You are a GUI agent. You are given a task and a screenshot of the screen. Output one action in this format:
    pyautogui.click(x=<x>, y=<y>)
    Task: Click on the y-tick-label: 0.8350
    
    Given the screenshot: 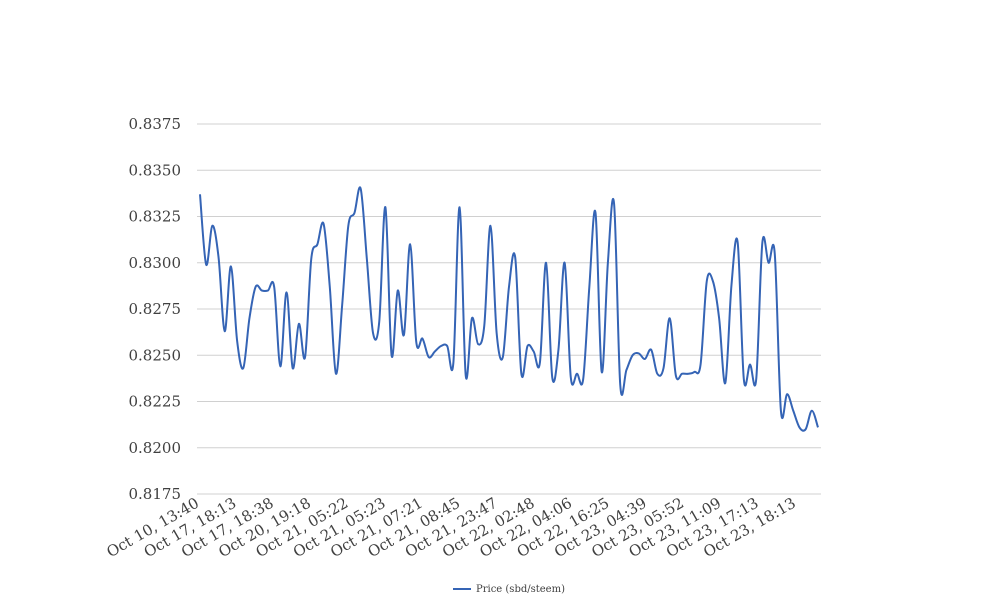 What is the action you would take?
    pyautogui.click(x=155, y=170)
    